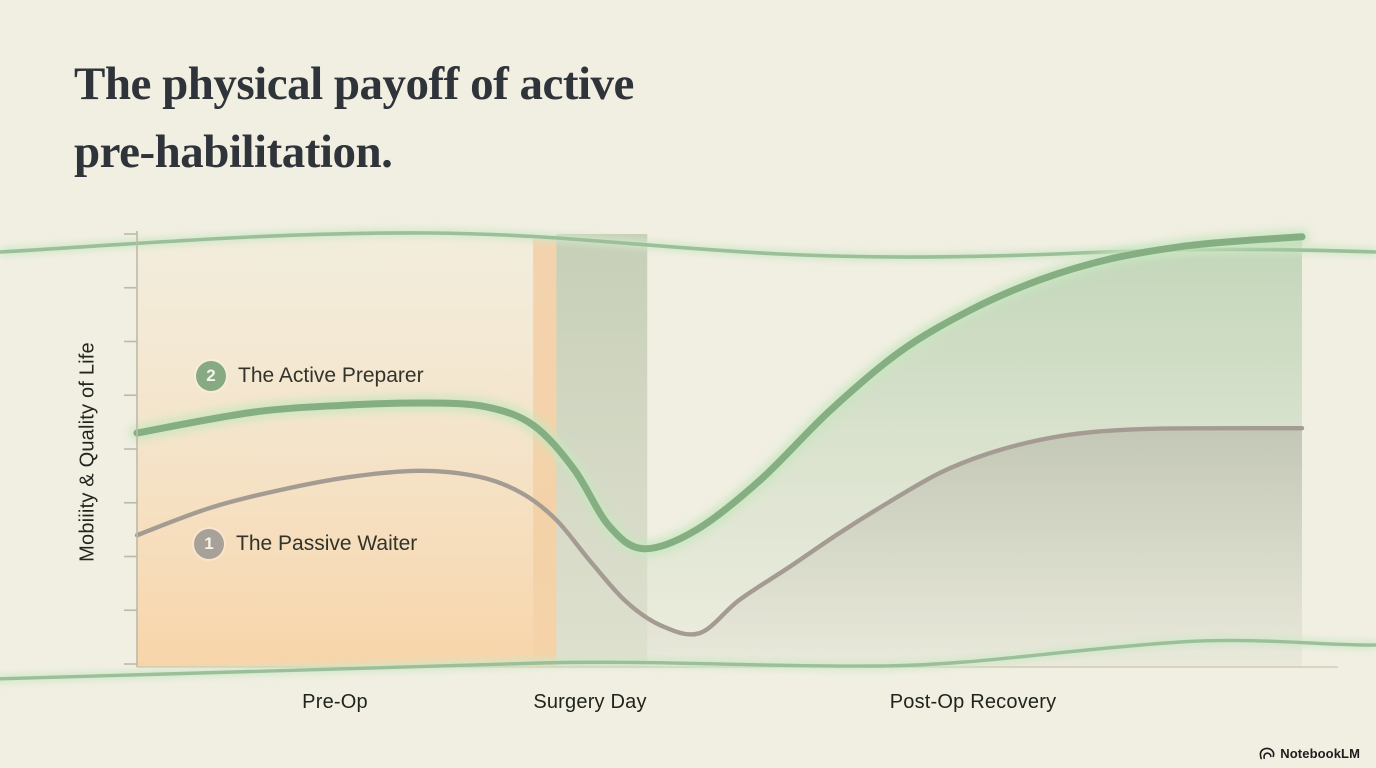 The width and height of the screenshot is (1376, 768). What do you see at coordinates (688, 659) in the screenshot?
I see `decorative-wave-bottom` at bounding box center [688, 659].